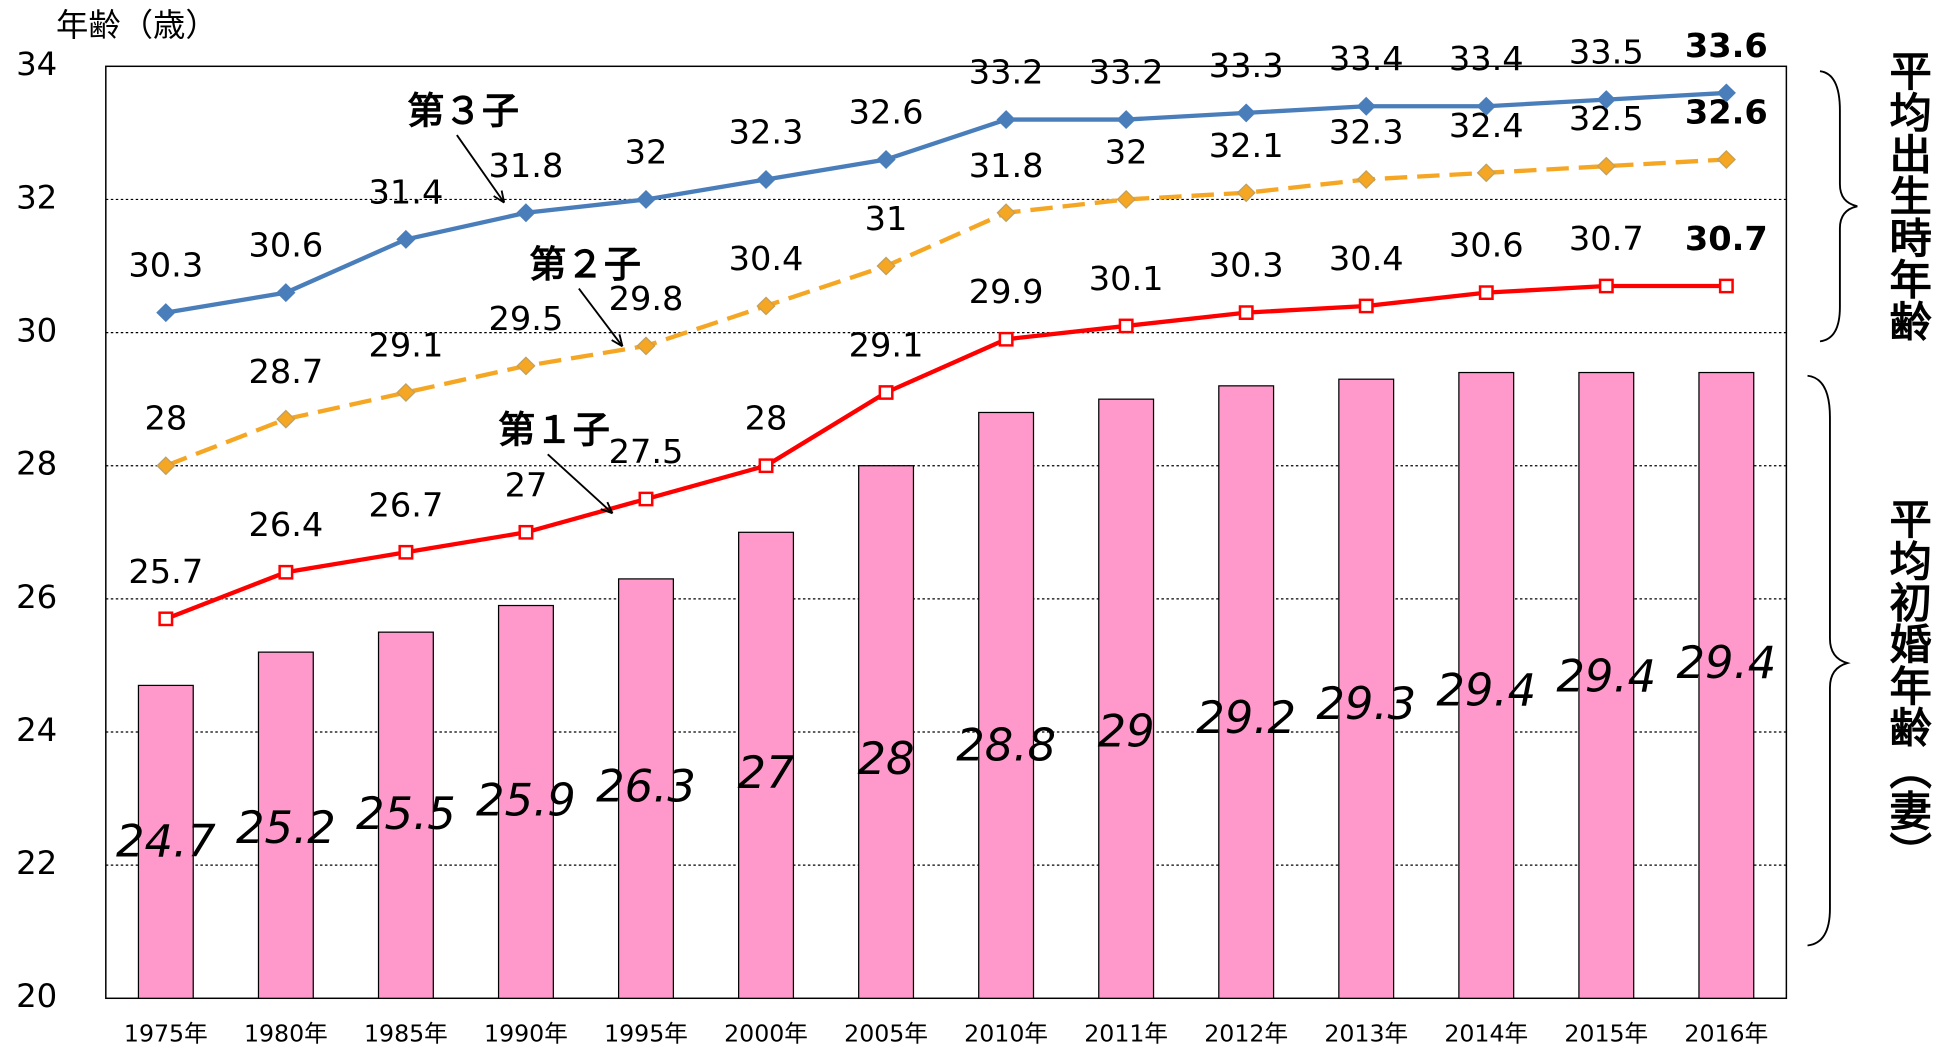  What do you see at coordinates (406, 1034) in the screenshot?
I see `x-tick-label: 1985年` at bounding box center [406, 1034].